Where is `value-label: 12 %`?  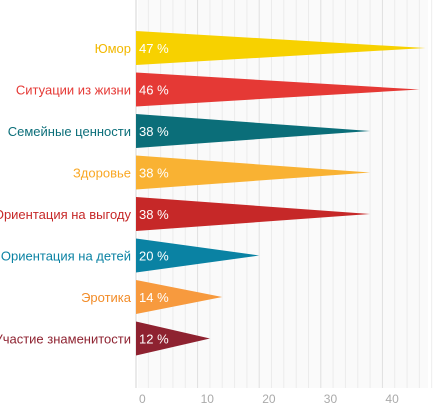
value-label: 12 % is located at coordinates (154, 339).